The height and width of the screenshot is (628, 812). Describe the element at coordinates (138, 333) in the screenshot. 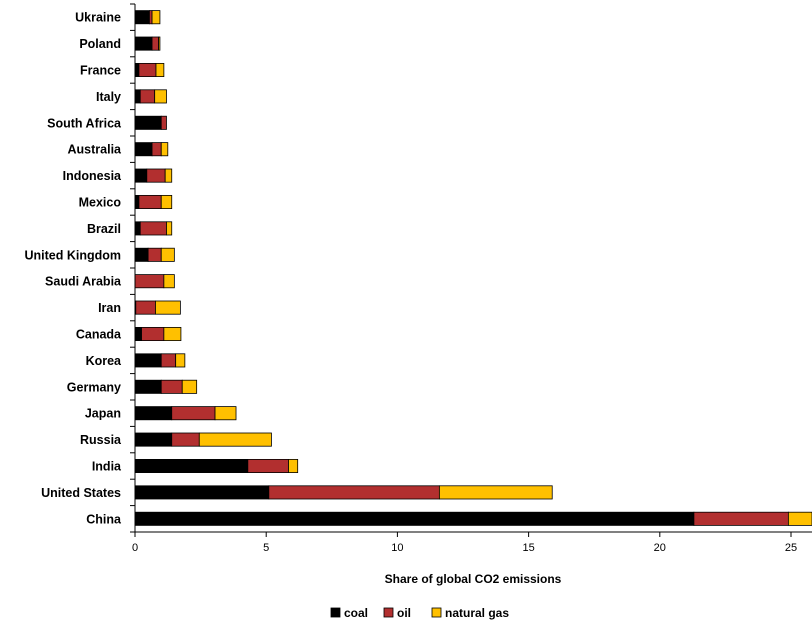

I see `bar-coal-canada` at that location.